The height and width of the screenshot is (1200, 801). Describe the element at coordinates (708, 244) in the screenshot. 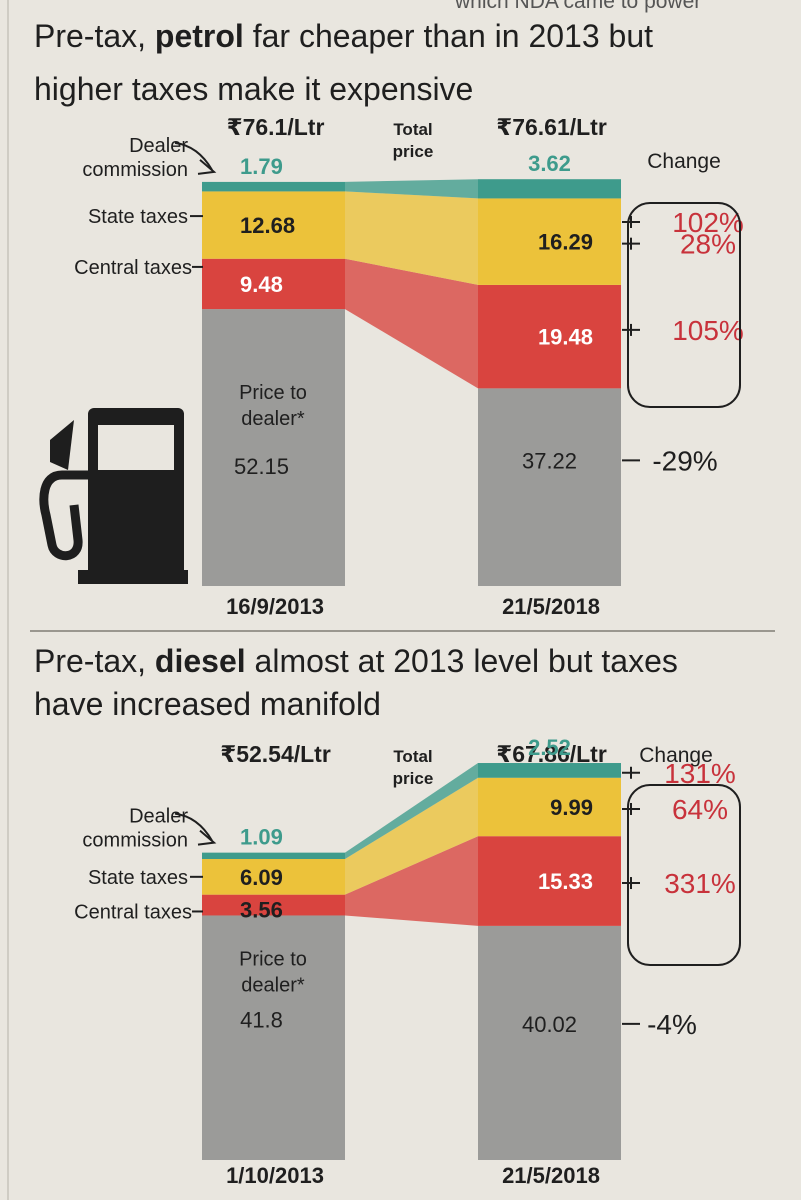

I see `change-value-state-taxes: 28%` at that location.